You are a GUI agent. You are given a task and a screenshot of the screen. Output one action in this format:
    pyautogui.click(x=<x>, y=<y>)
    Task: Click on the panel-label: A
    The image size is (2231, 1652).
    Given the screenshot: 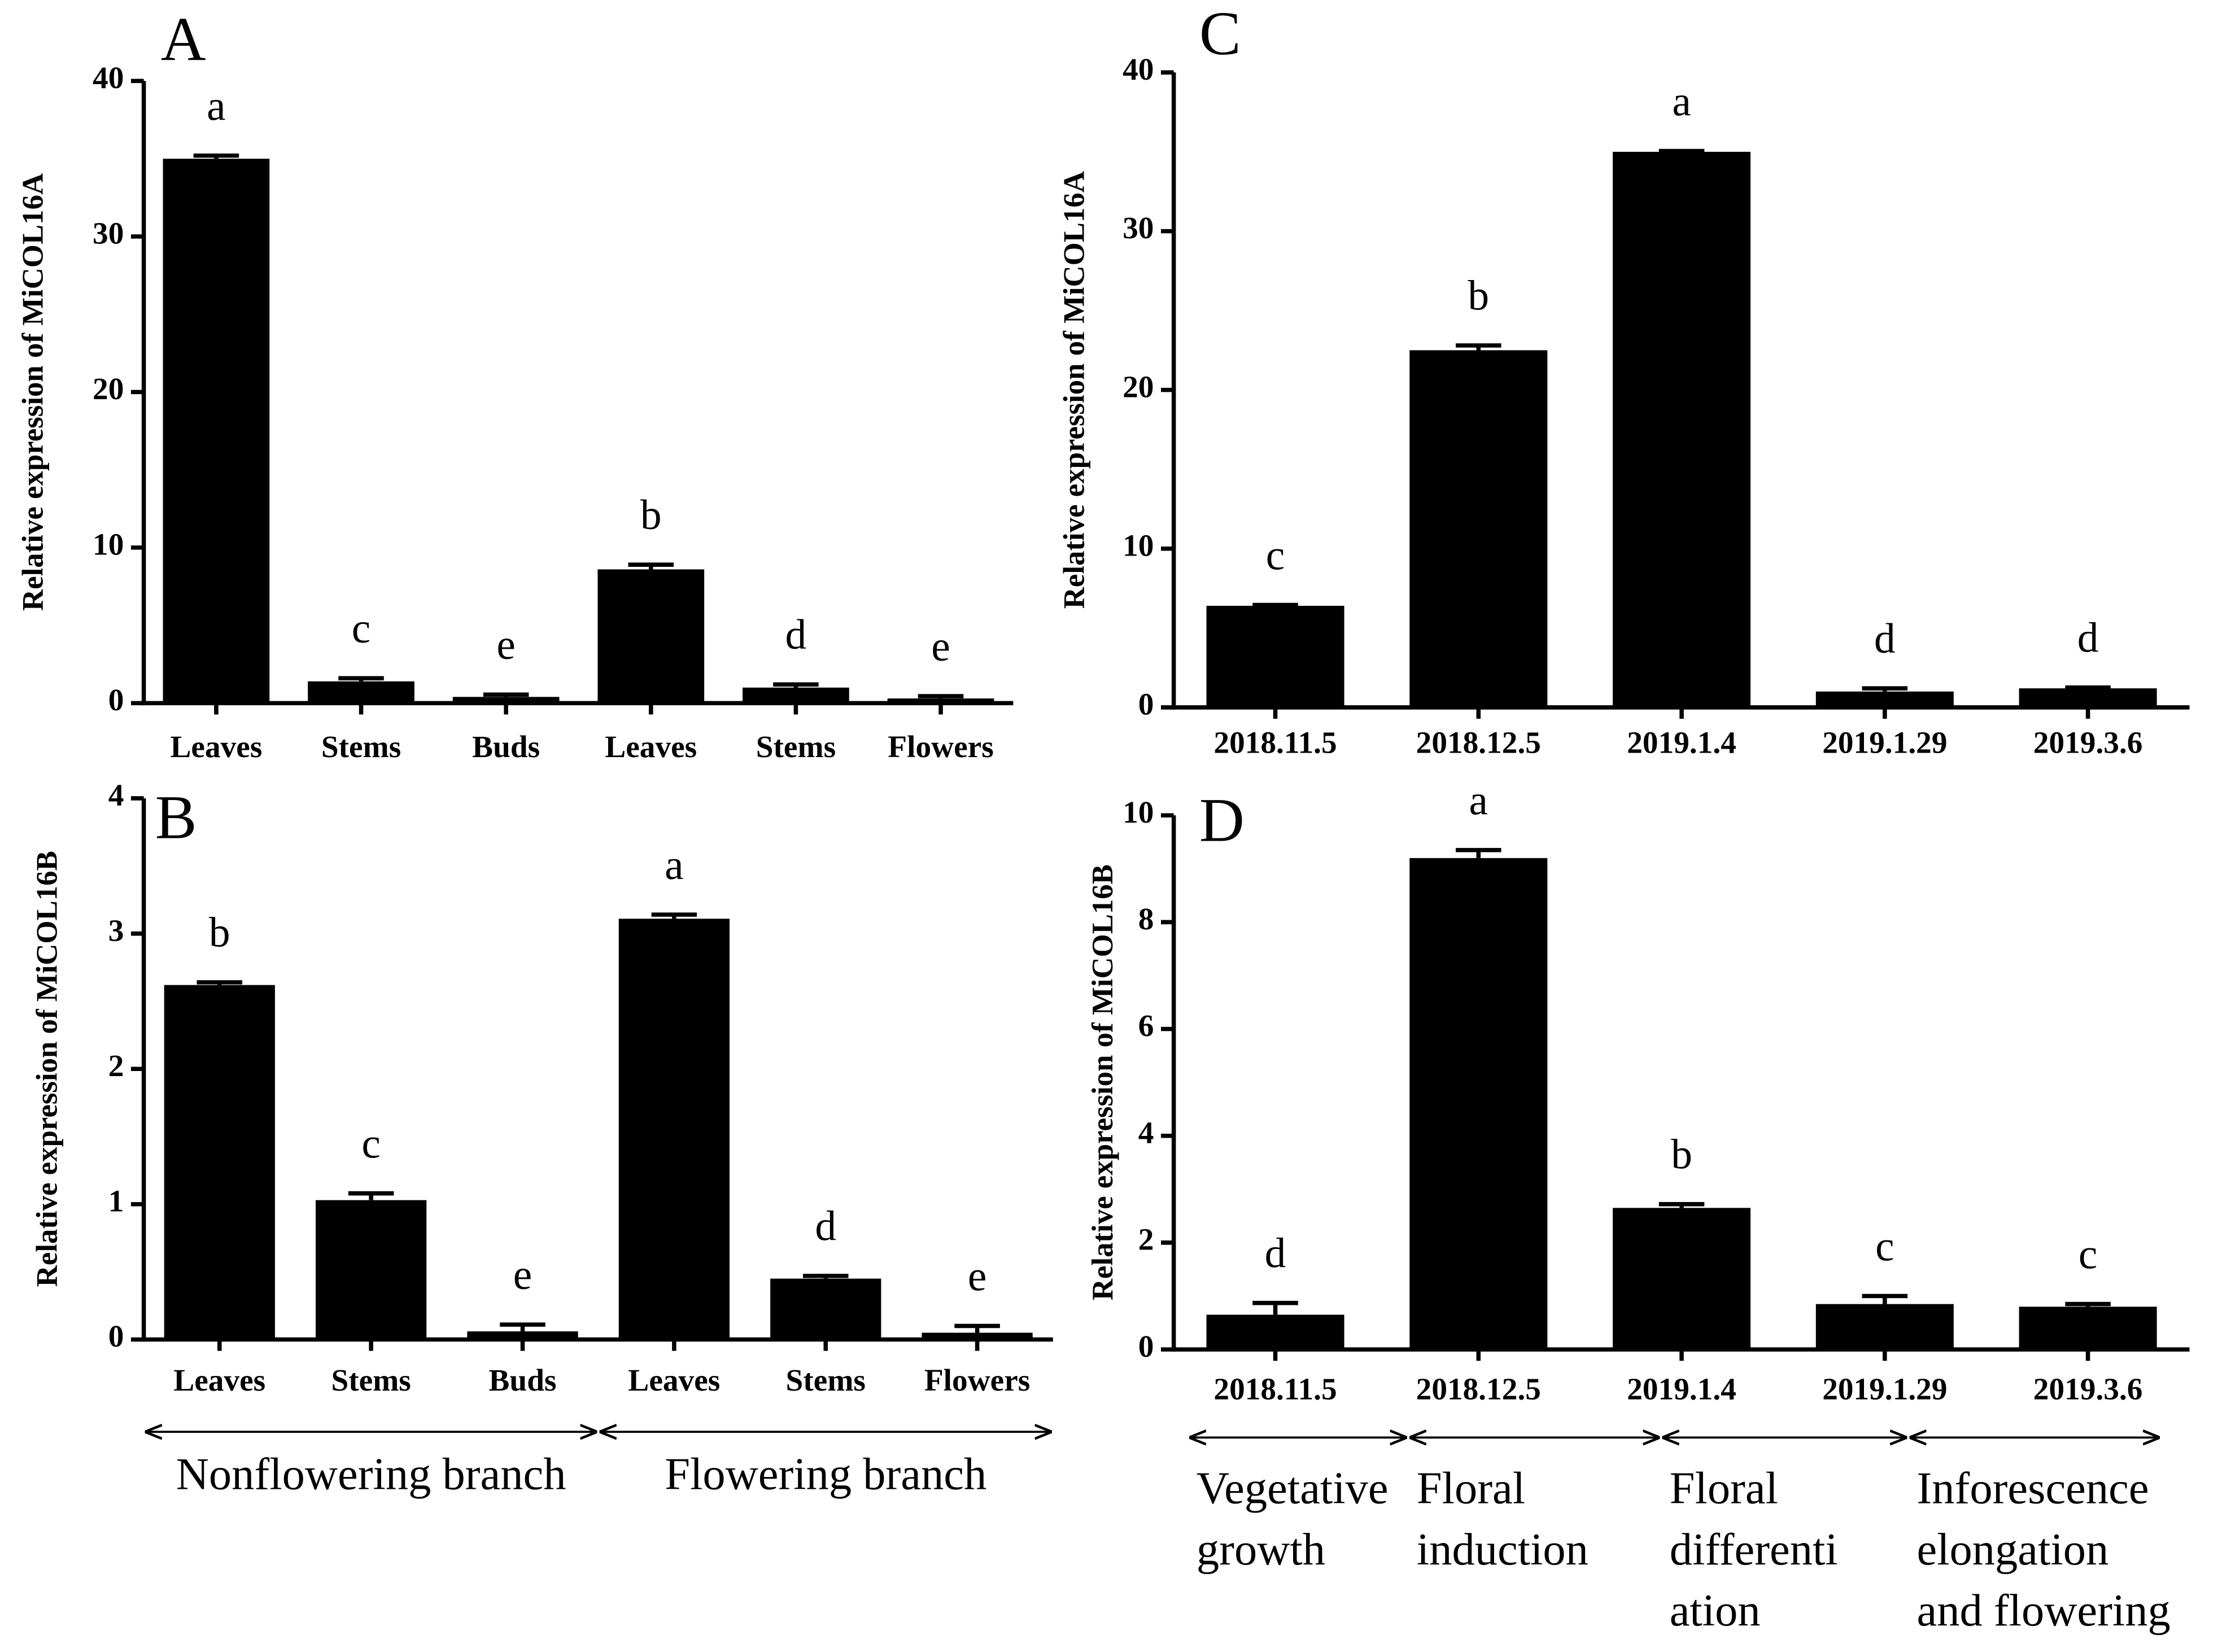 What is the action you would take?
    pyautogui.click(x=183, y=38)
    